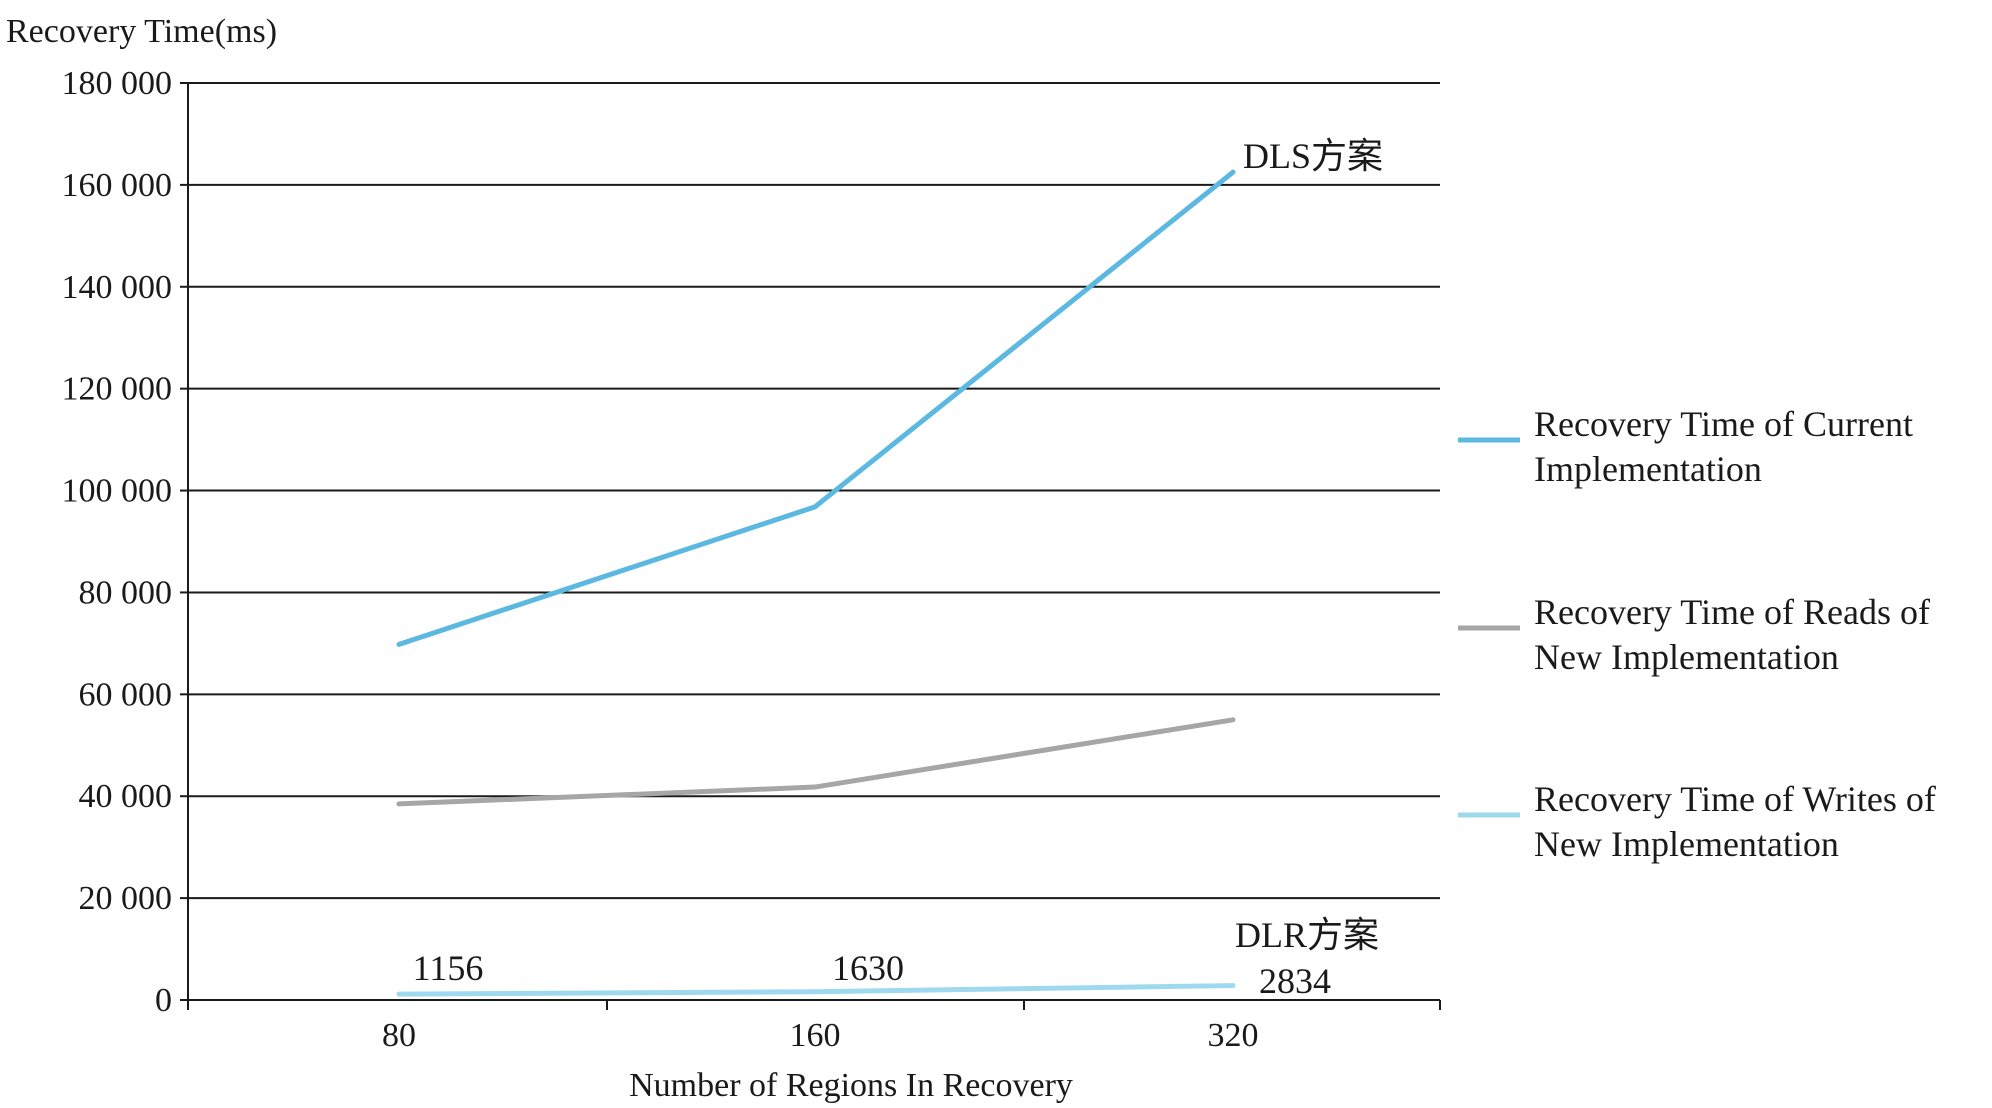  Describe the element at coordinates (448, 968) in the screenshot. I see `data-label: 1156` at that location.